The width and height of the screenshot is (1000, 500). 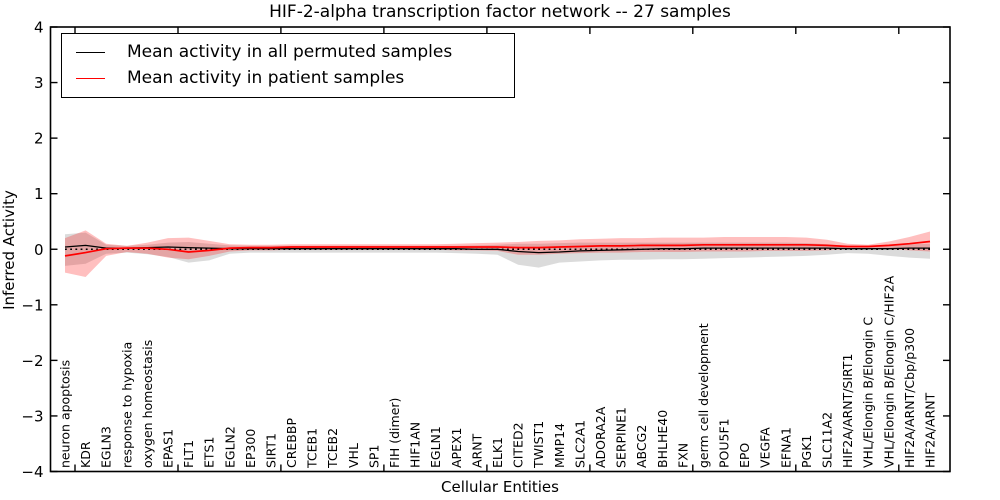 What do you see at coordinates (188, 454) in the screenshot?
I see `category-label: FLT1` at bounding box center [188, 454].